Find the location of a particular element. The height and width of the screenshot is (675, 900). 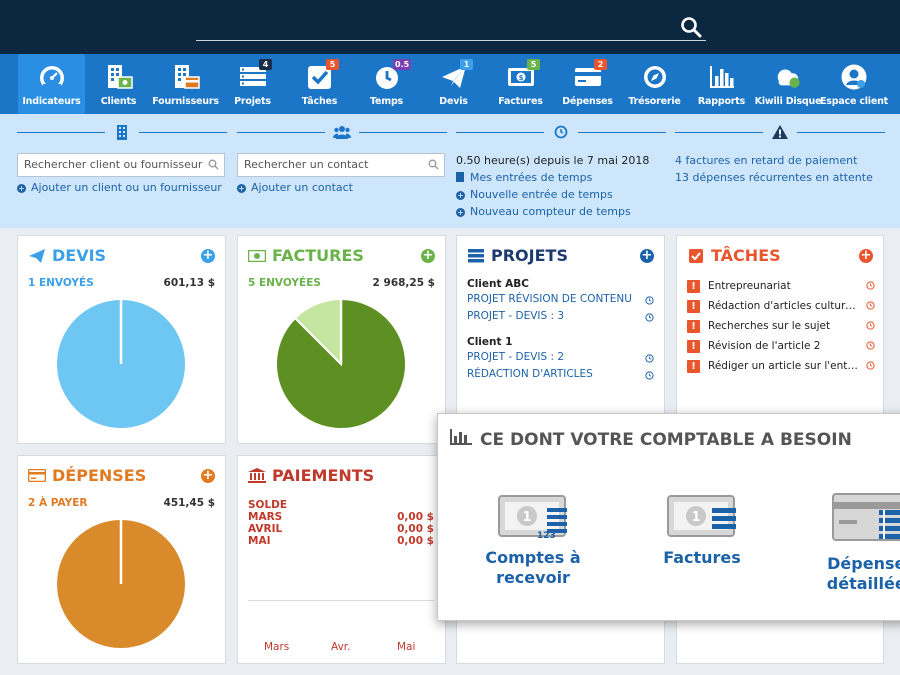

depenses-to-pay: 2 À PAYER is located at coordinates (58, 503).